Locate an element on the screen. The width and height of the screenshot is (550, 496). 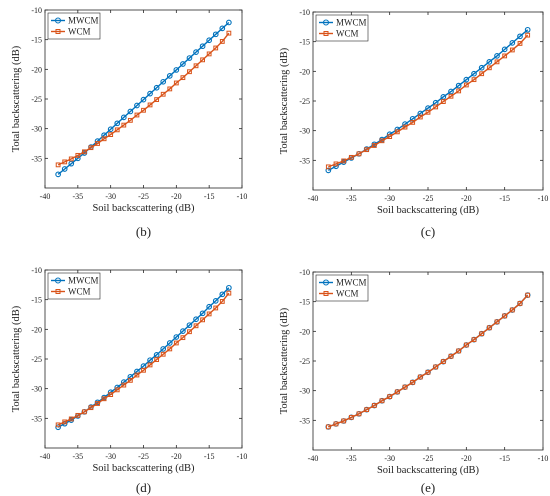
y-tick-label: -10 is located at coordinates (304, 12).